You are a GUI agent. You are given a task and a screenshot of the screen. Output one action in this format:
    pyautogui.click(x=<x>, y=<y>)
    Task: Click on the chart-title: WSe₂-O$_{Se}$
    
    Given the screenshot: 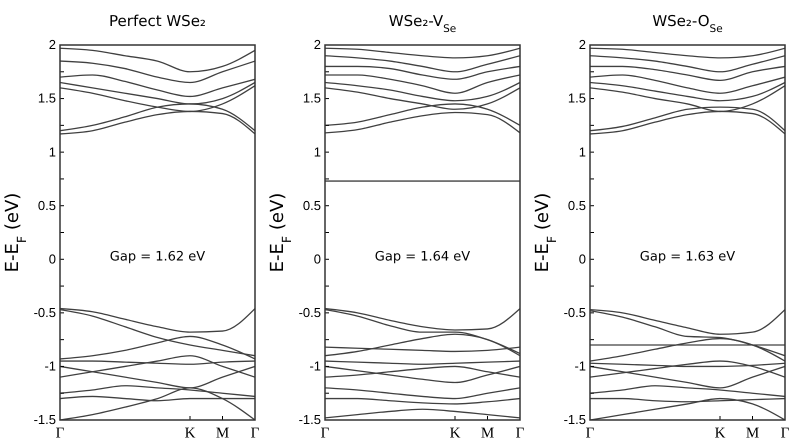 What is the action you would take?
    pyautogui.click(x=687, y=23)
    